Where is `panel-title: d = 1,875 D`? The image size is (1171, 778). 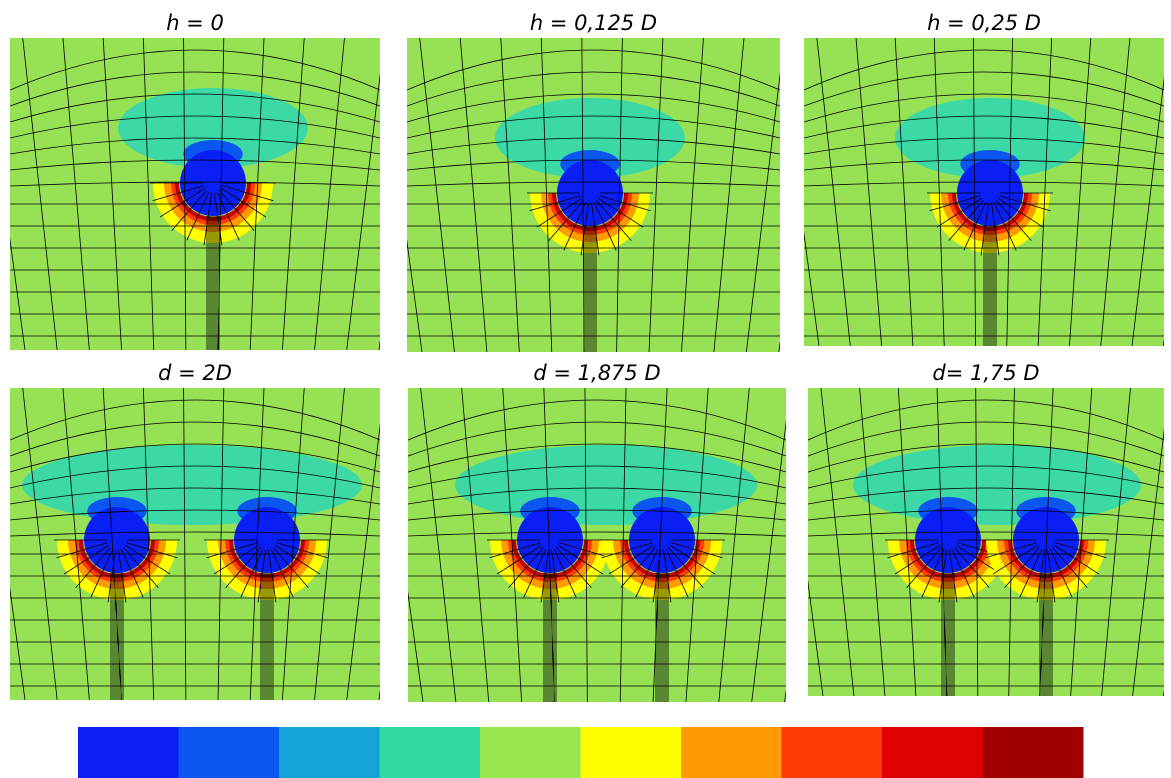
panel-title: d = 1,875 D is located at coordinates (596, 373).